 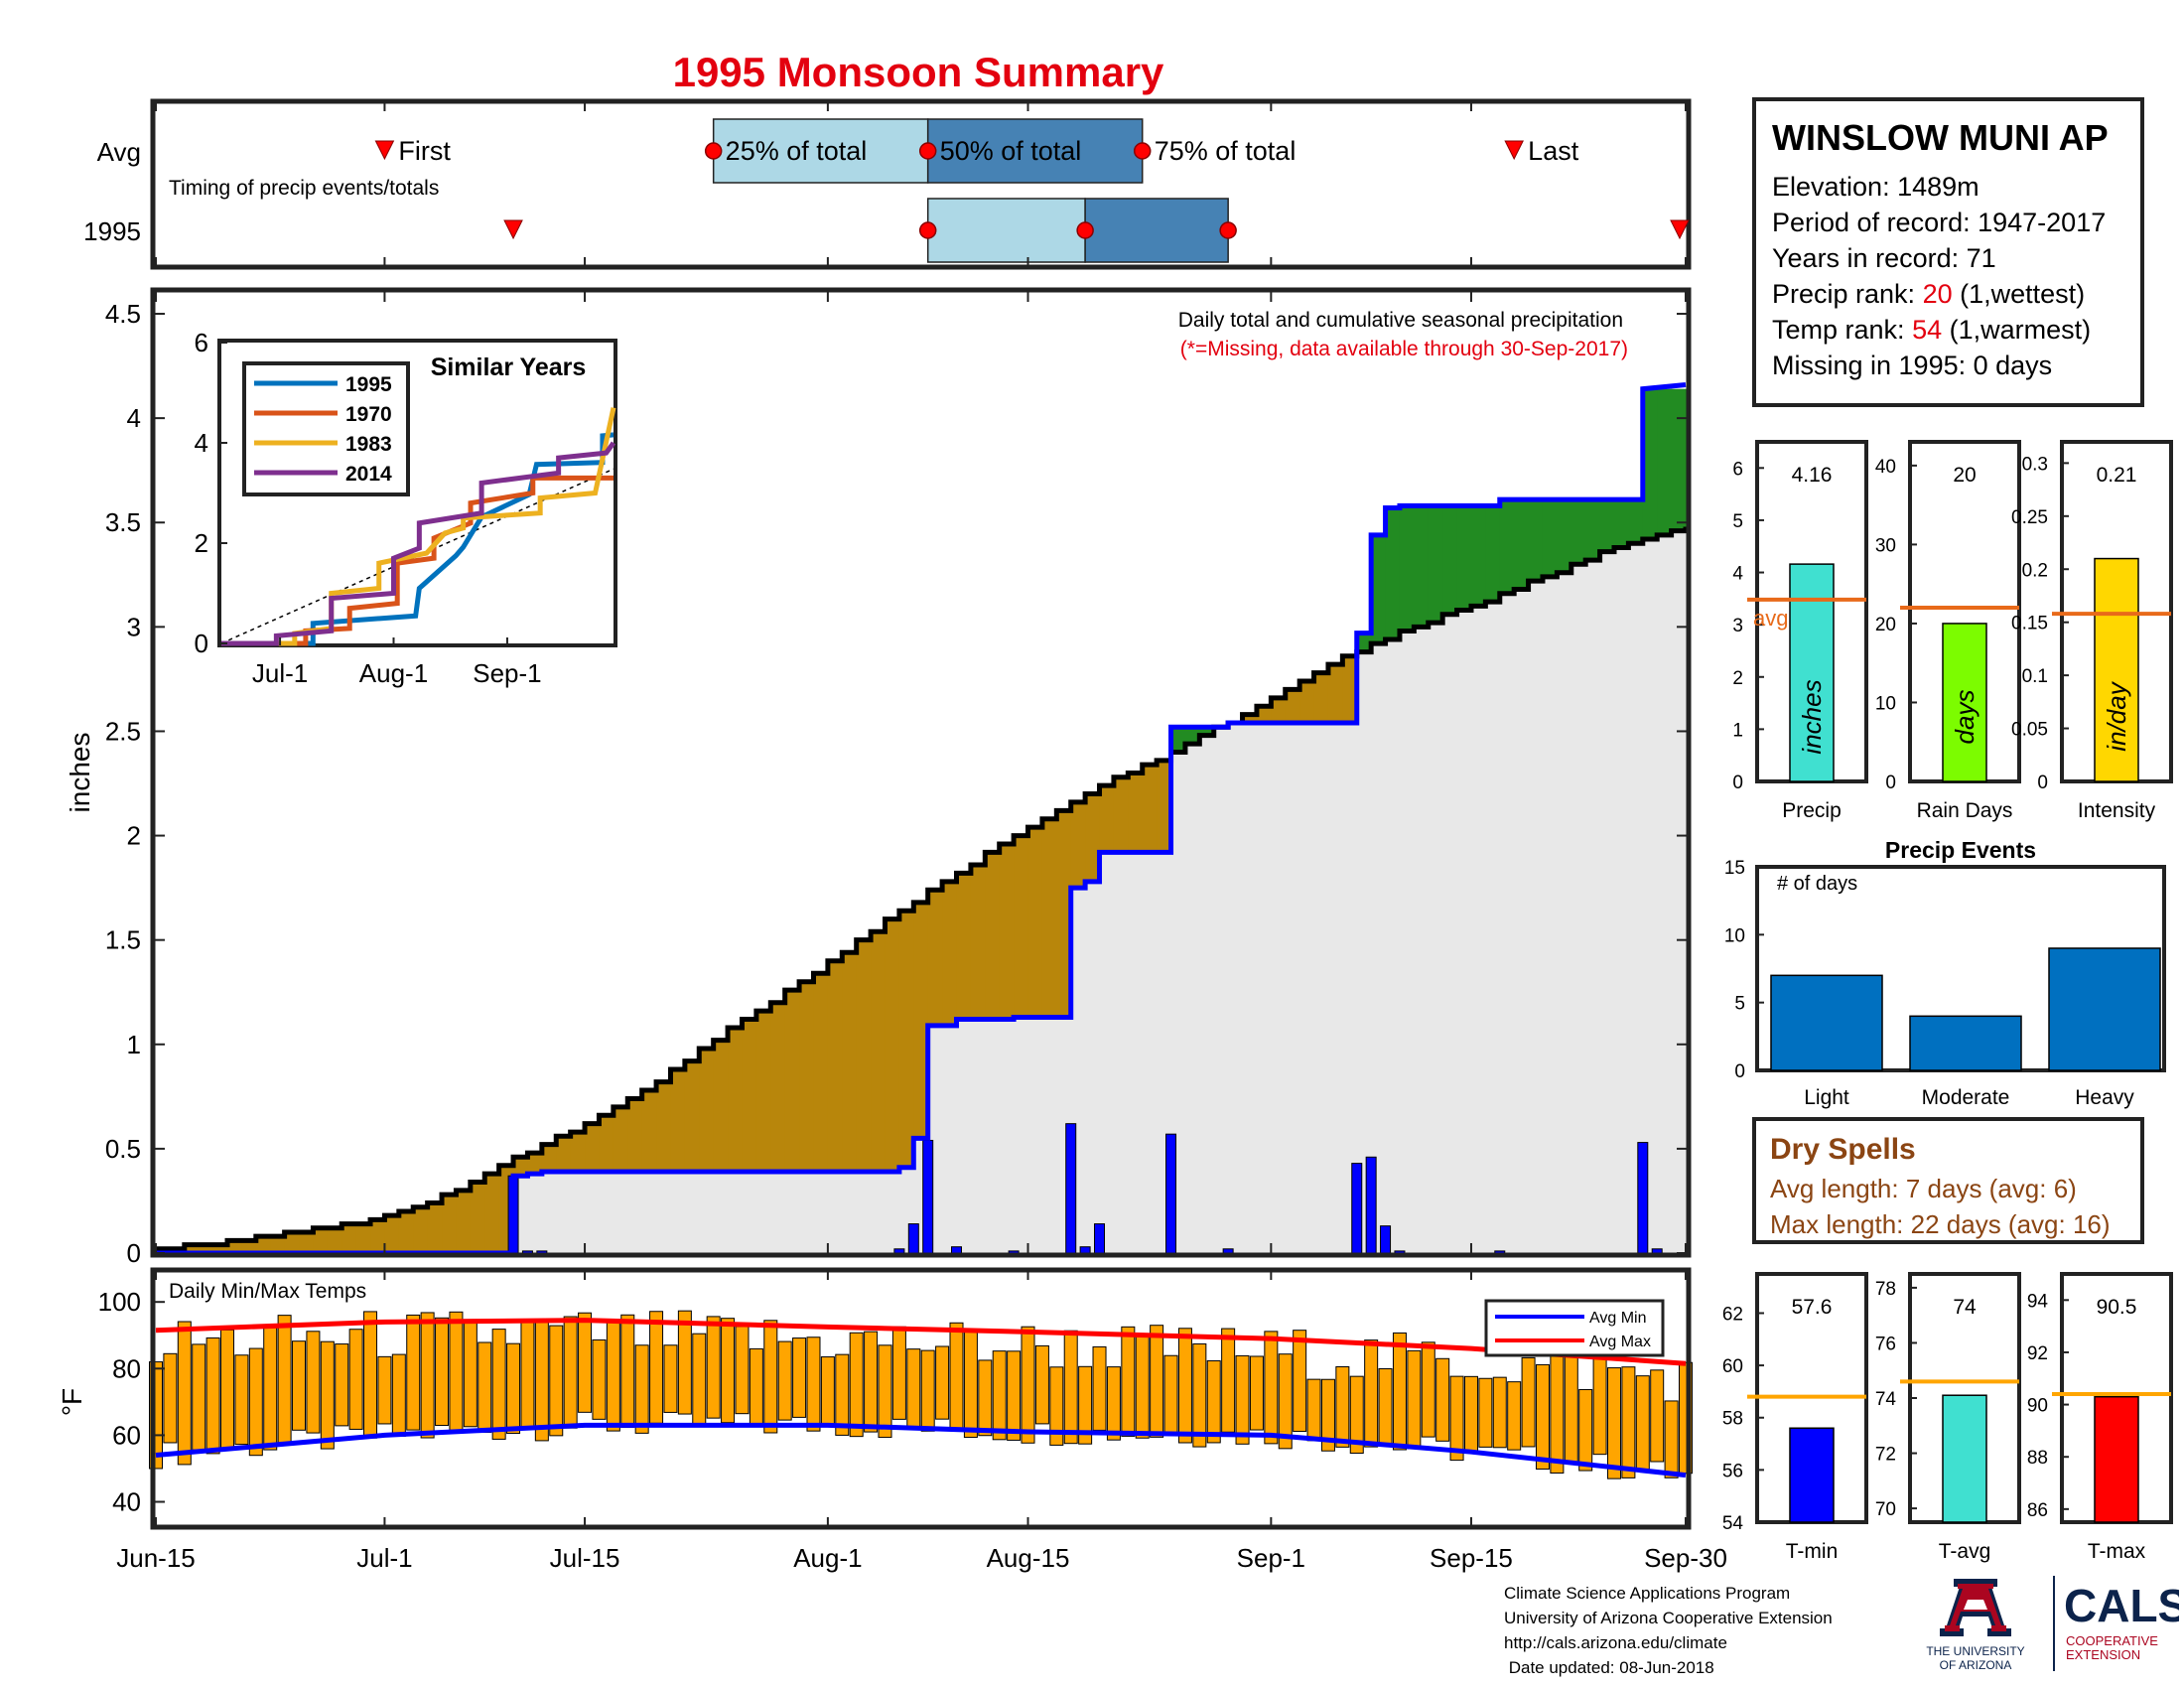 What do you see at coordinates (201, 342) in the screenshot?
I see `inset-y-tick-label: 6` at bounding box center [201, 342].